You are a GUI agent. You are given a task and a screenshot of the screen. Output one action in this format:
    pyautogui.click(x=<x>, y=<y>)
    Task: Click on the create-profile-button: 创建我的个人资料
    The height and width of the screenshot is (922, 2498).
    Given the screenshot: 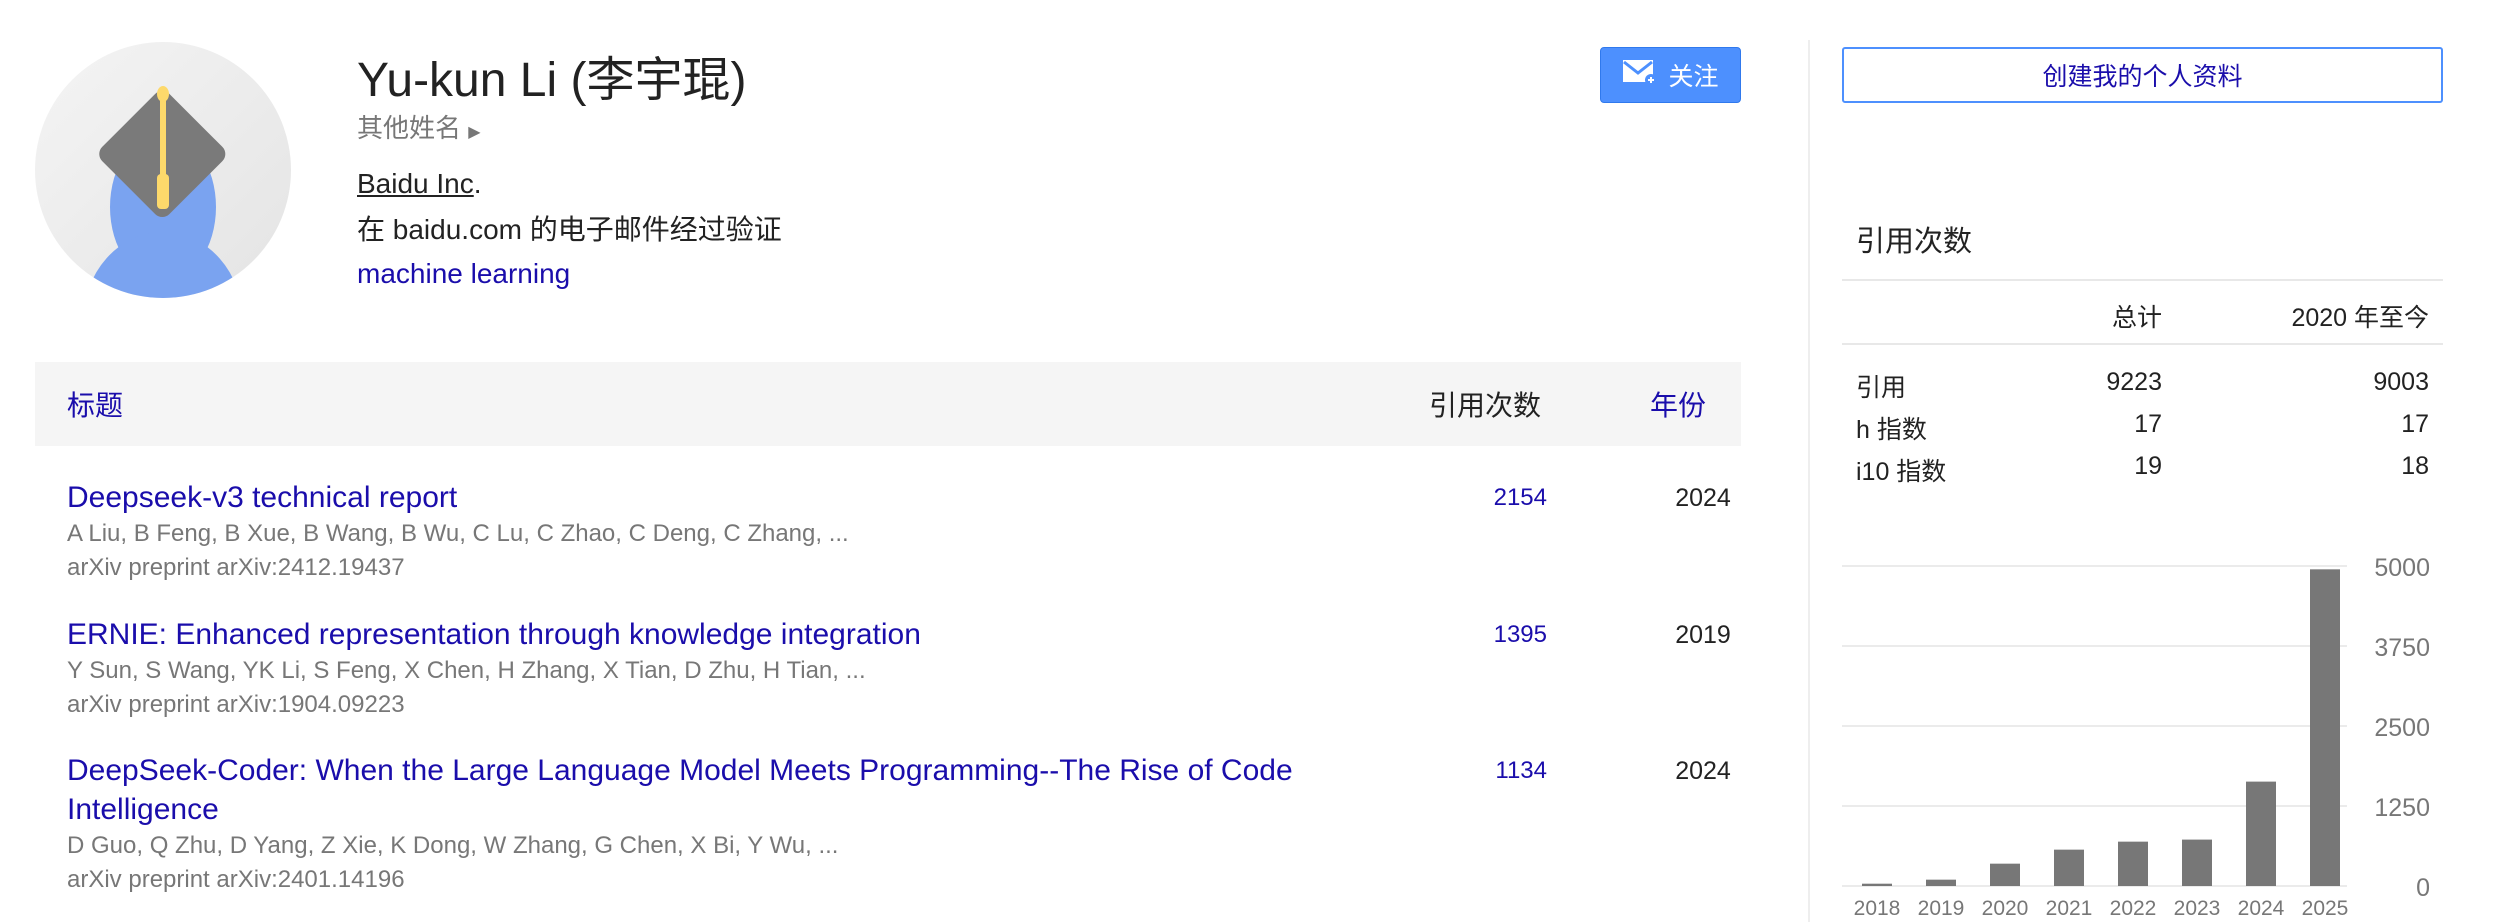 What is the action you would take?
    pyautogui.click(x=2142, y=75)
    